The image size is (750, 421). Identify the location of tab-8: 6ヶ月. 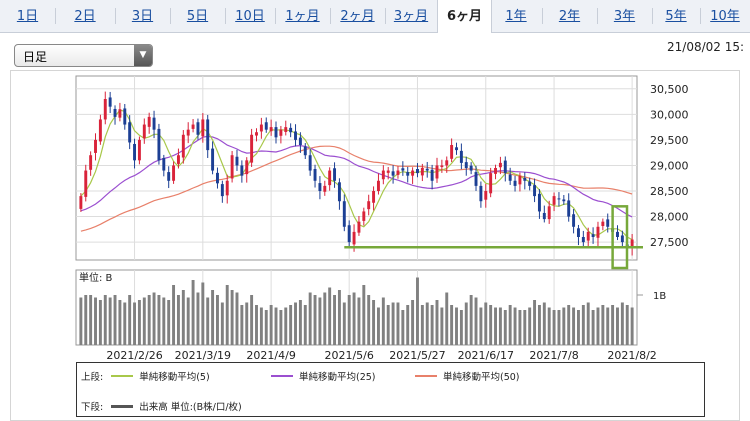
(464, 16).